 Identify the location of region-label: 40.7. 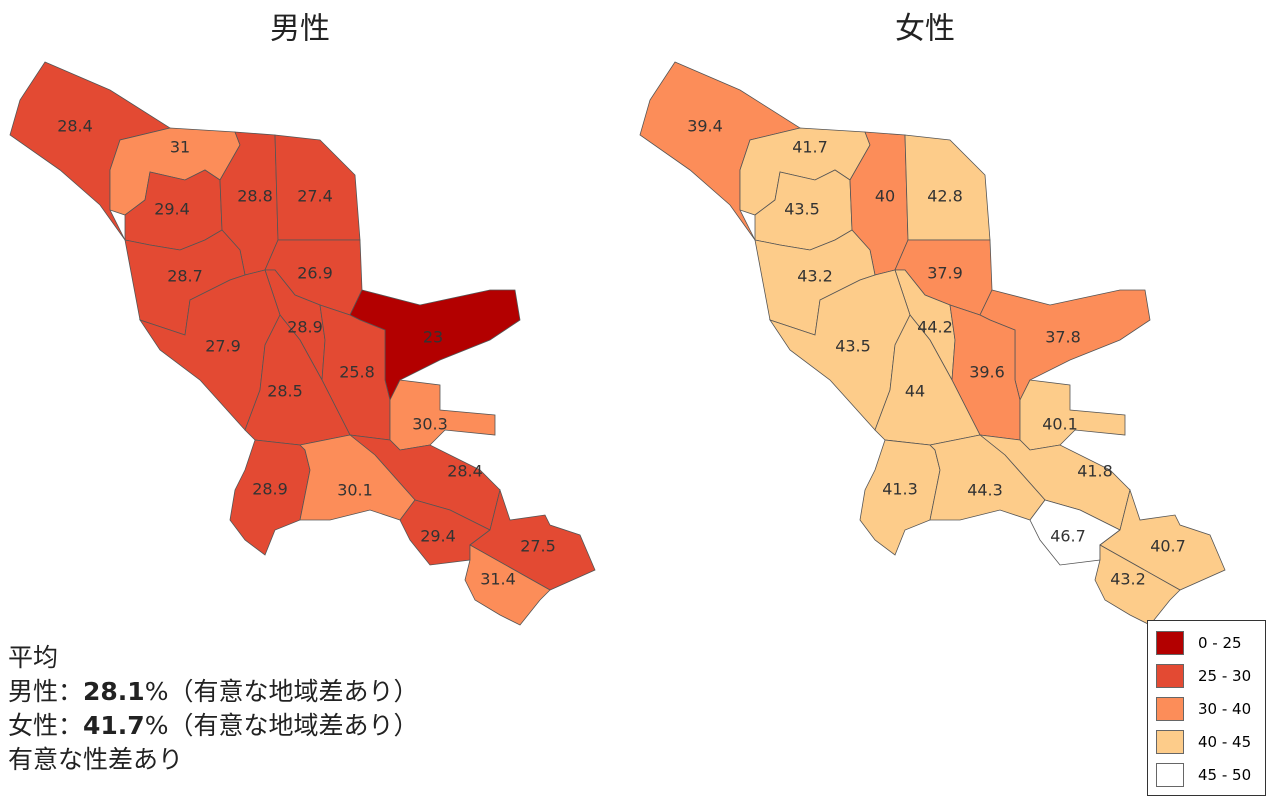
(1168, 546).